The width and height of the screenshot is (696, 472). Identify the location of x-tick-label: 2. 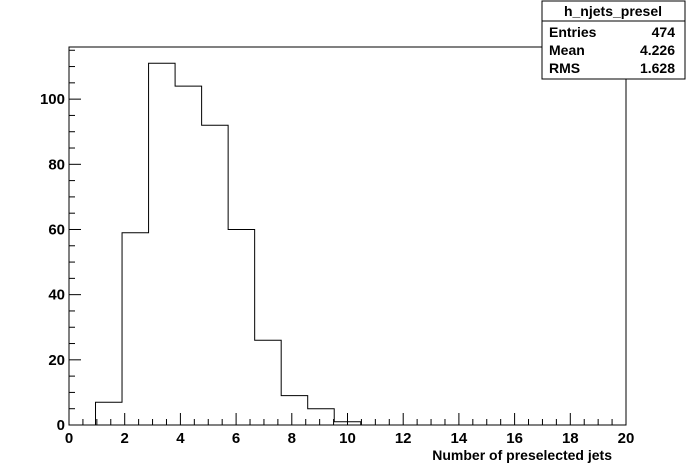
(125, 438).